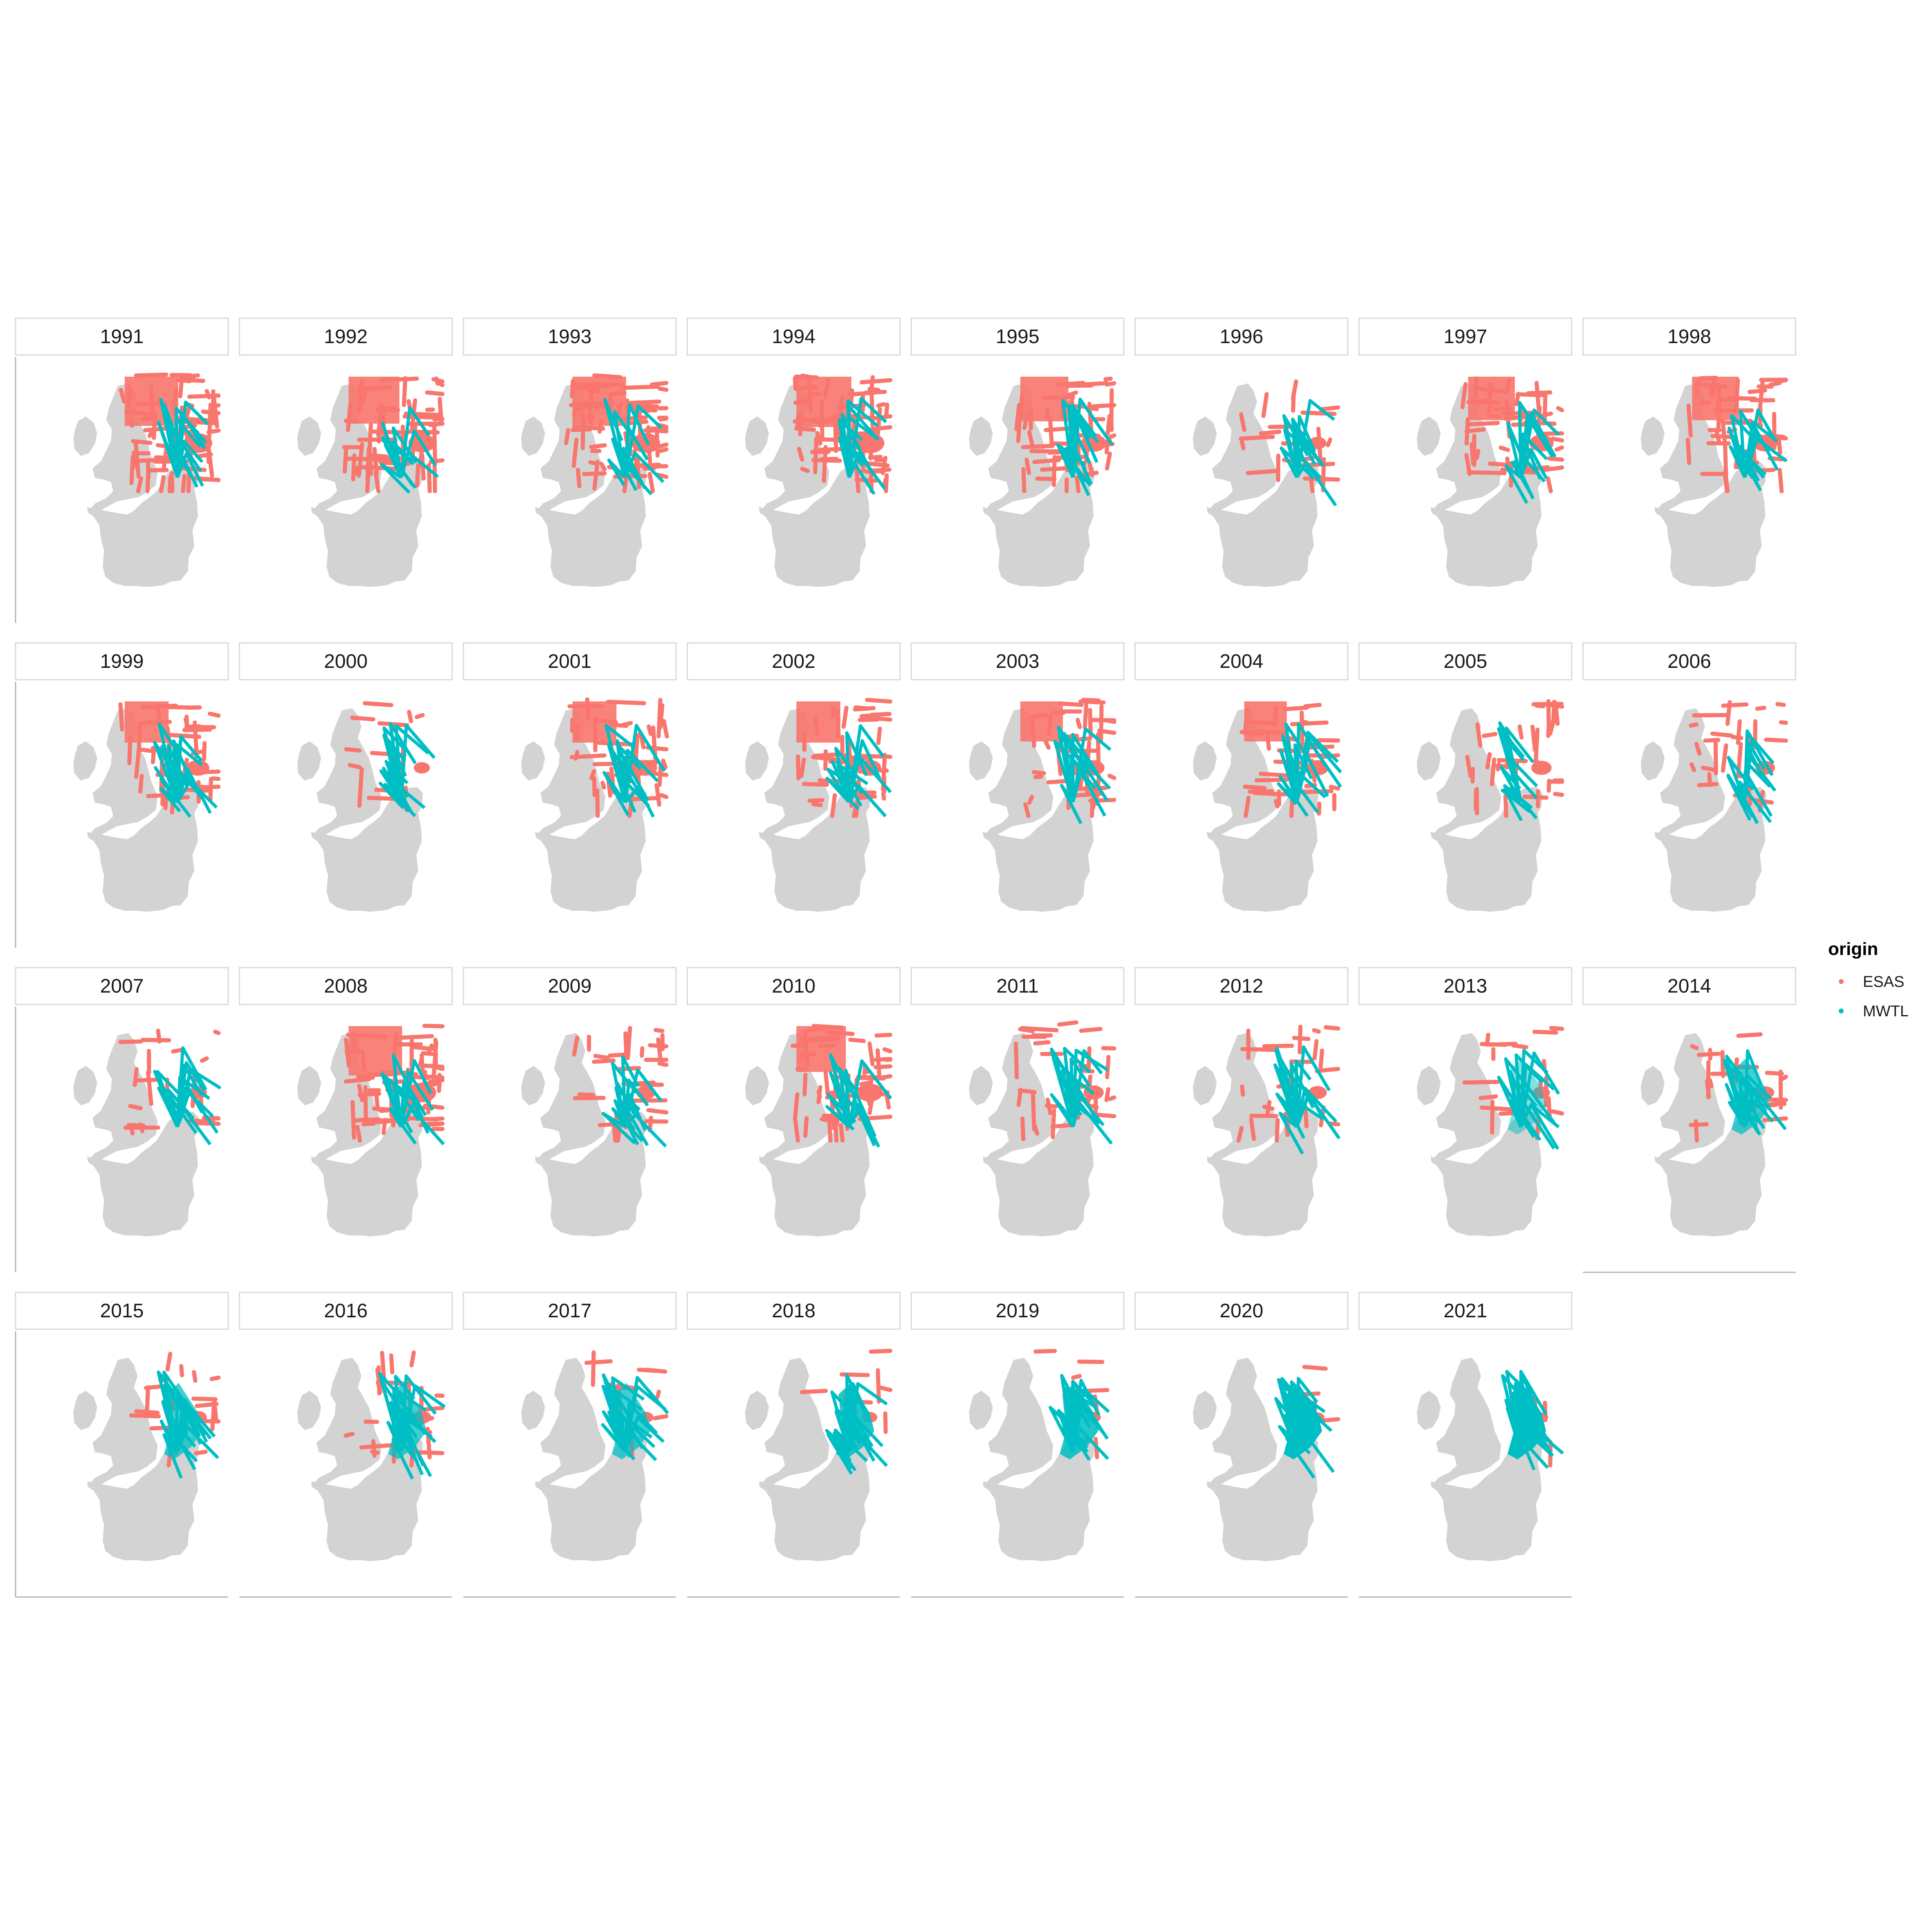  Describe the element at coordinates (198, 768) in the screenshot. I see `esas-cluster` at that location.